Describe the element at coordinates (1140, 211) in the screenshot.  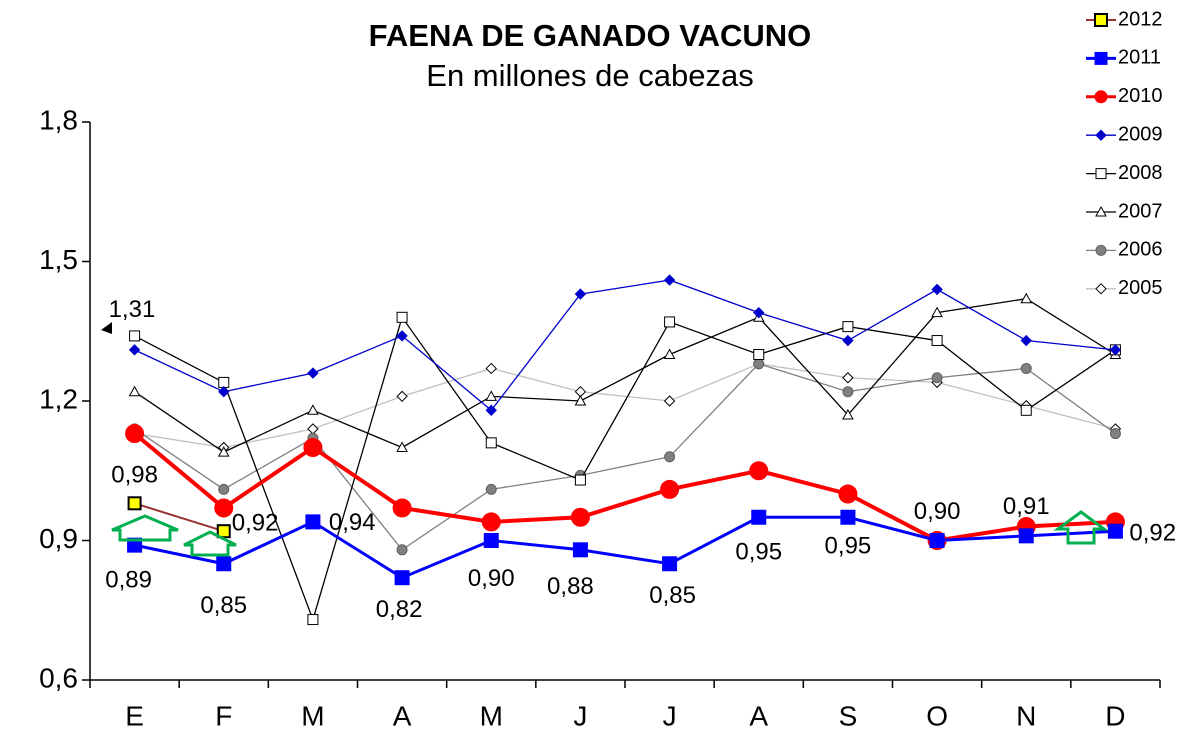
I see `legend-label: 2007` at that location.